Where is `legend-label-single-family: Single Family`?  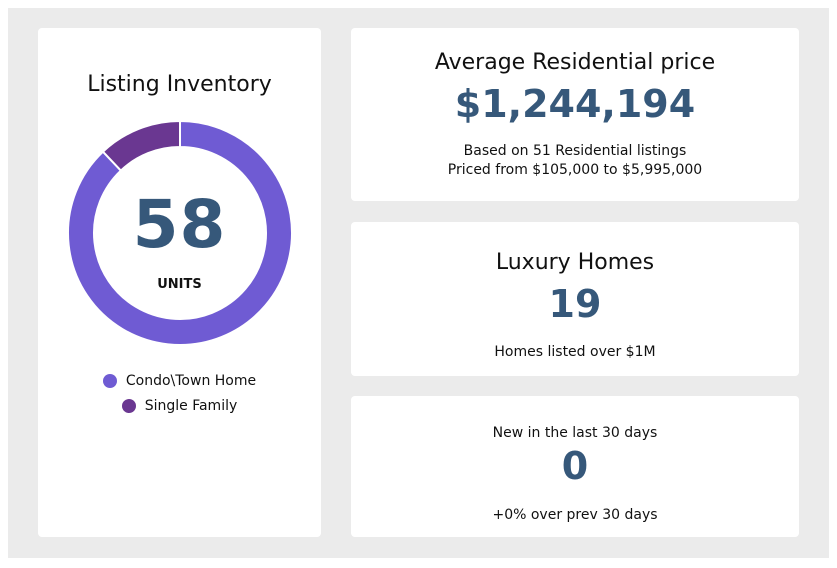
legend-label-single-family: Single Family is located at coordinates (191, 405).